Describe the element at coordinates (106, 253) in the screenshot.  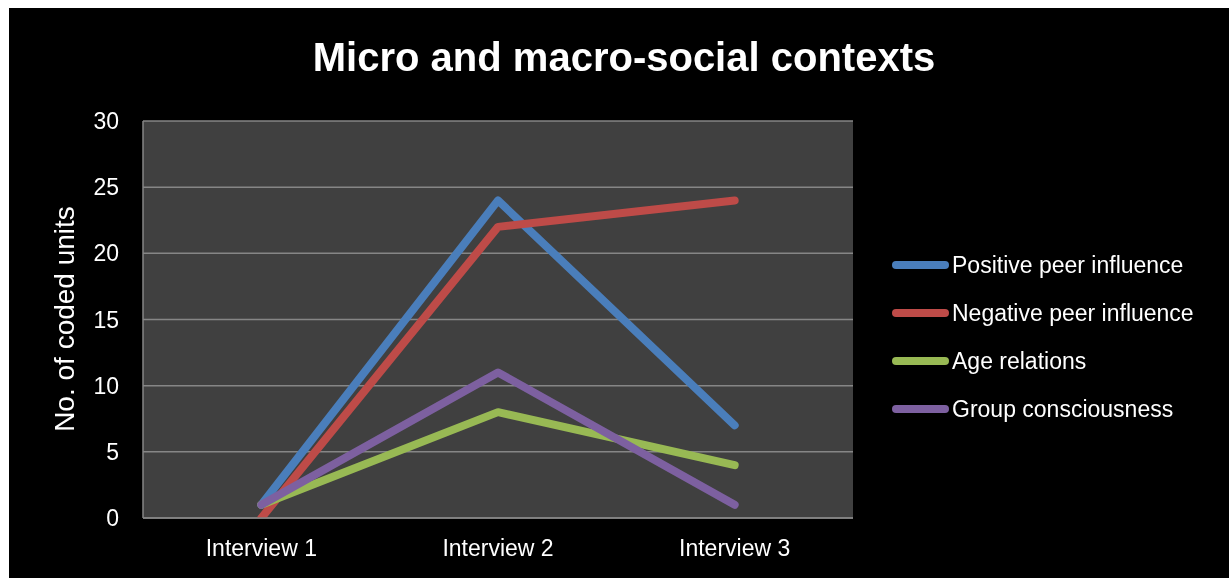
I see `y-tick-label: 20` at that location.